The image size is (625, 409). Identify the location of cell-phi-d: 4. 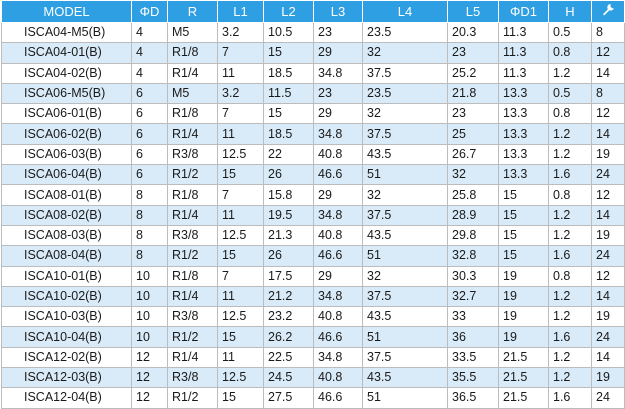
(149, 32).